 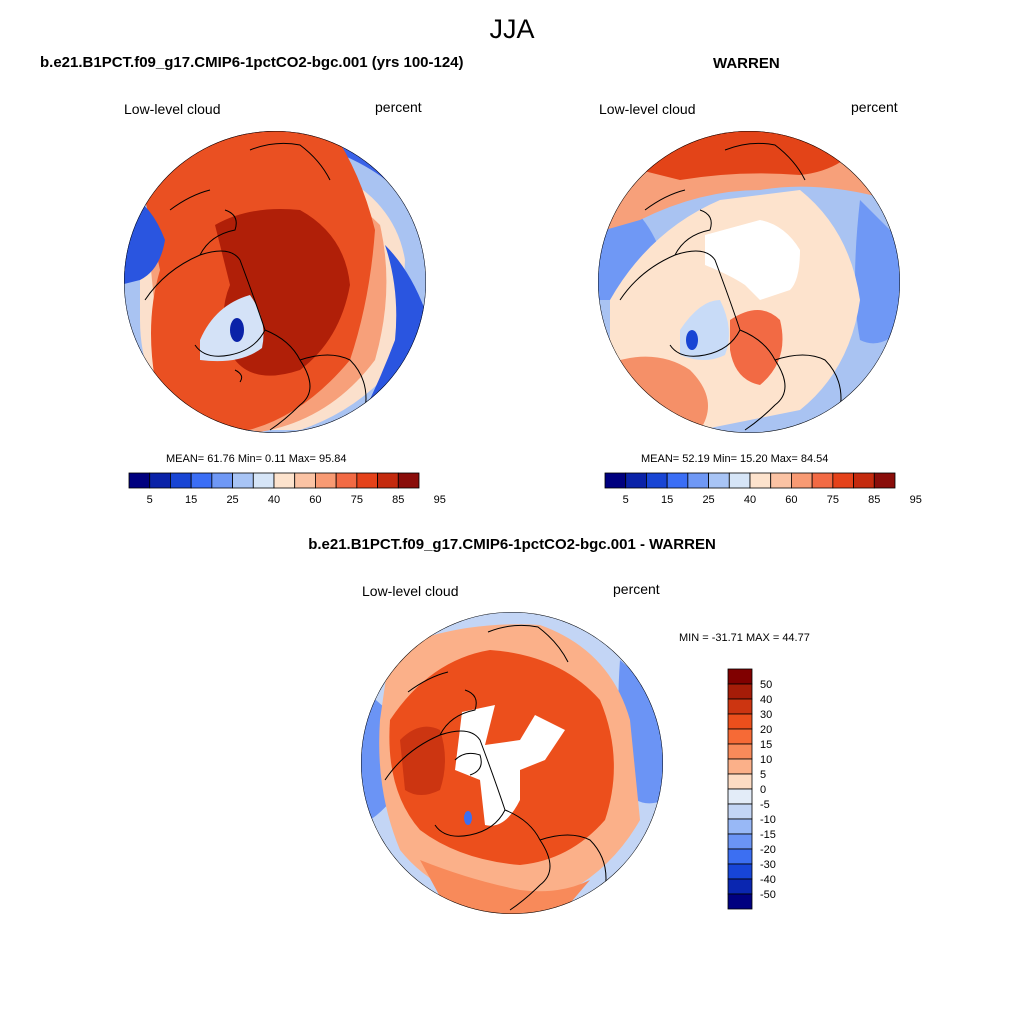 I want to click on panel-3-polar-map, so click(x=512, y=763).